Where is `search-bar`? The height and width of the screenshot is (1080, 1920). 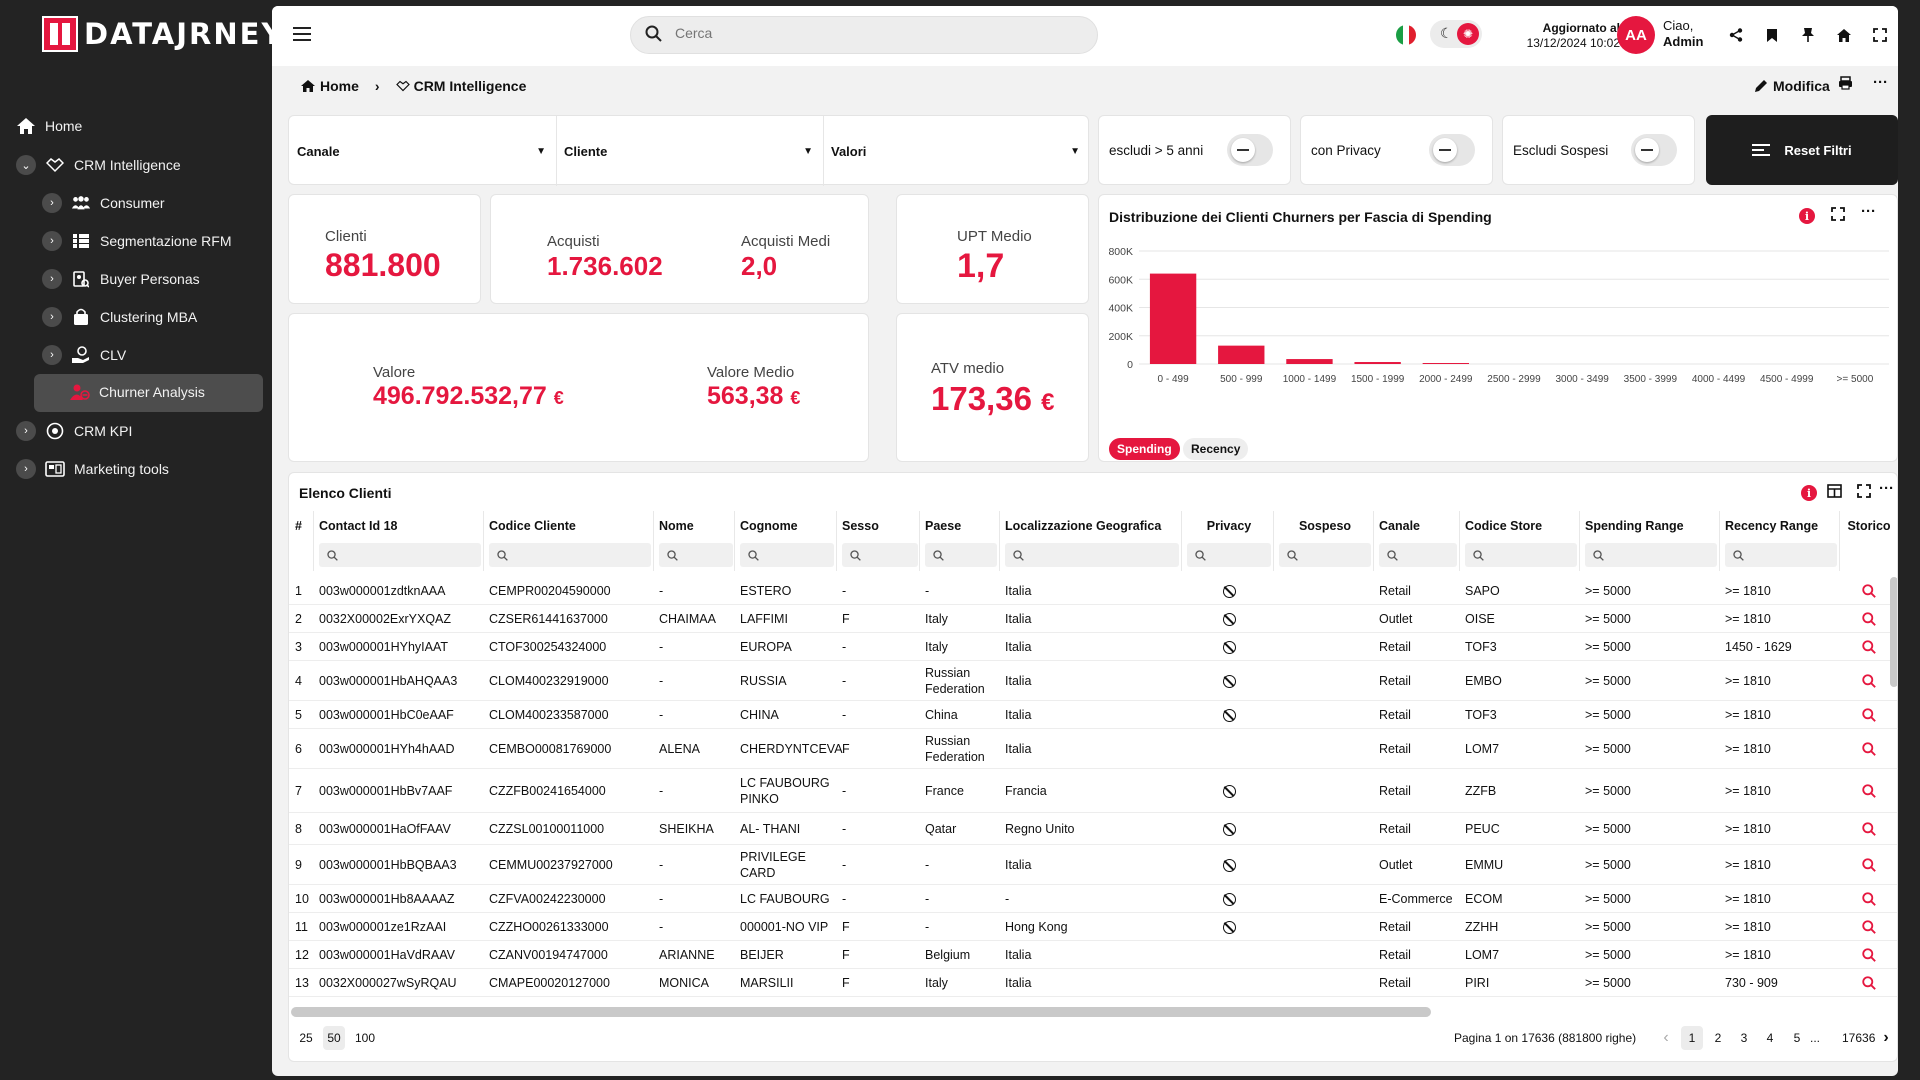 search-bar is located at coordinates (864, 35).